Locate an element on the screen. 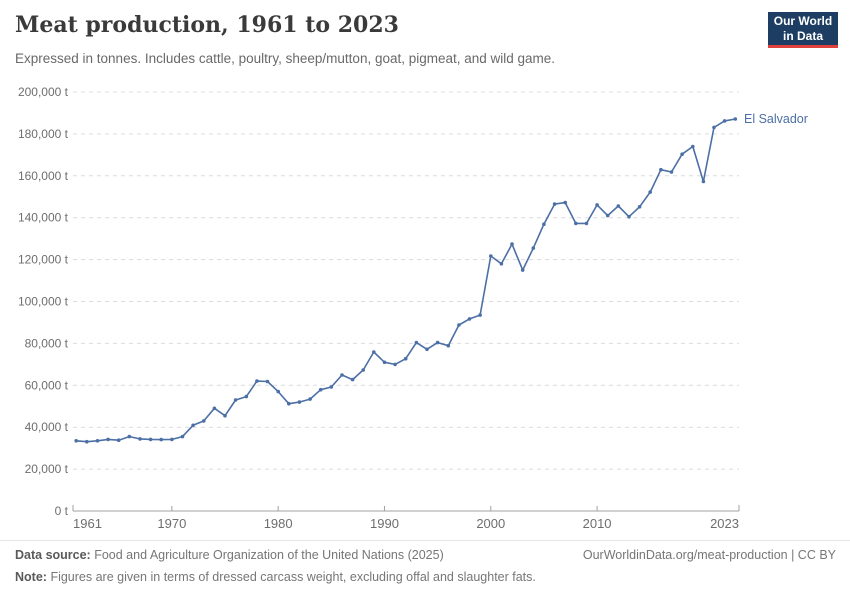 Image resolution: width=850 pixels, height=600 pixels. y-tick-label: 100,000 t is located at coordinates (43, 302).